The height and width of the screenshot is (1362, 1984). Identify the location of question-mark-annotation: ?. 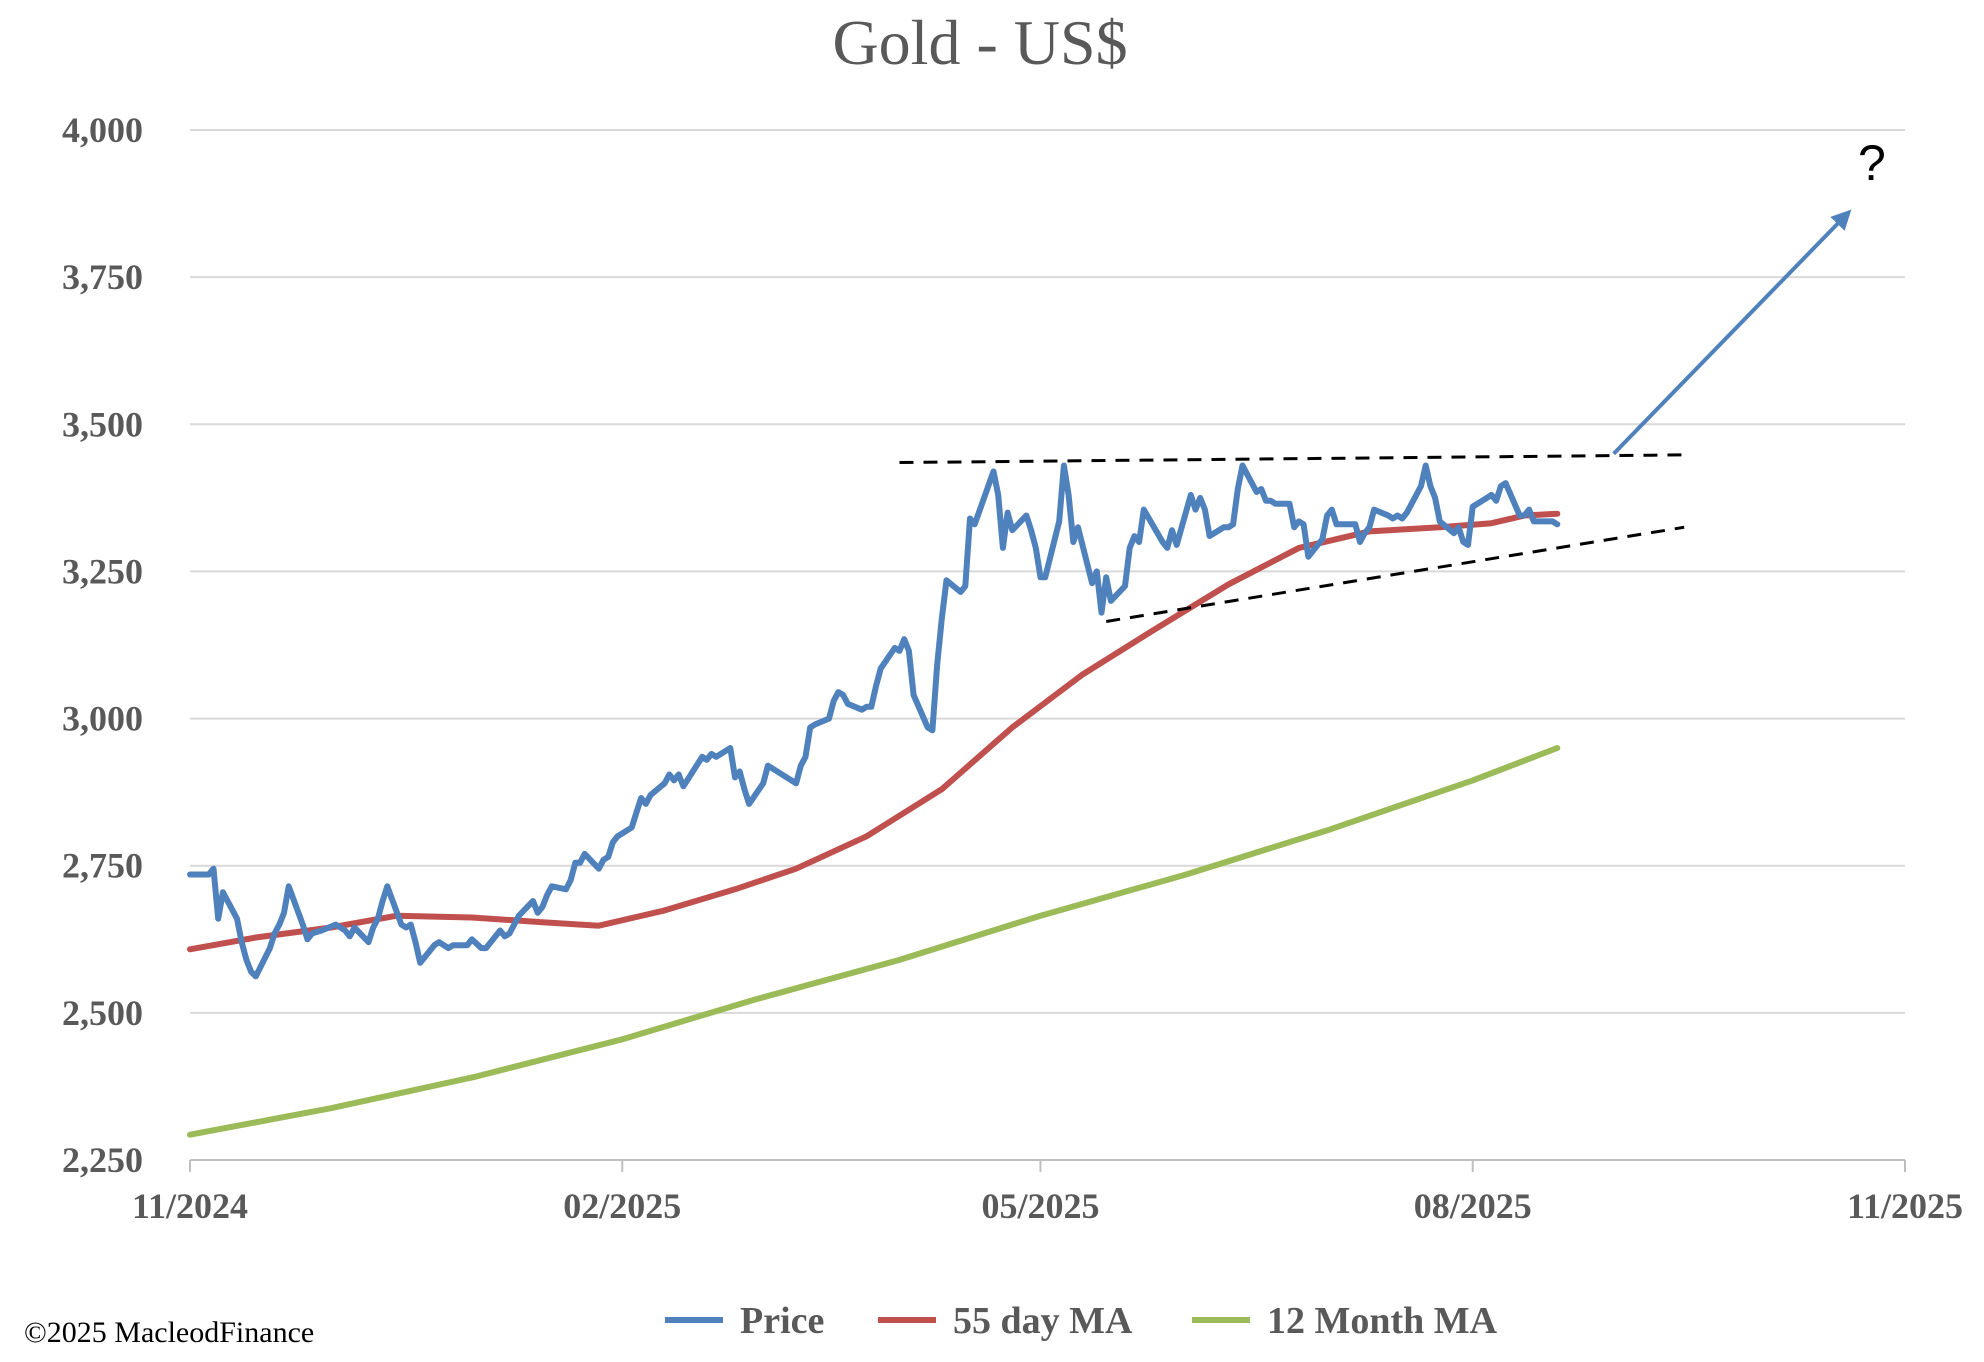
(1872, 163).